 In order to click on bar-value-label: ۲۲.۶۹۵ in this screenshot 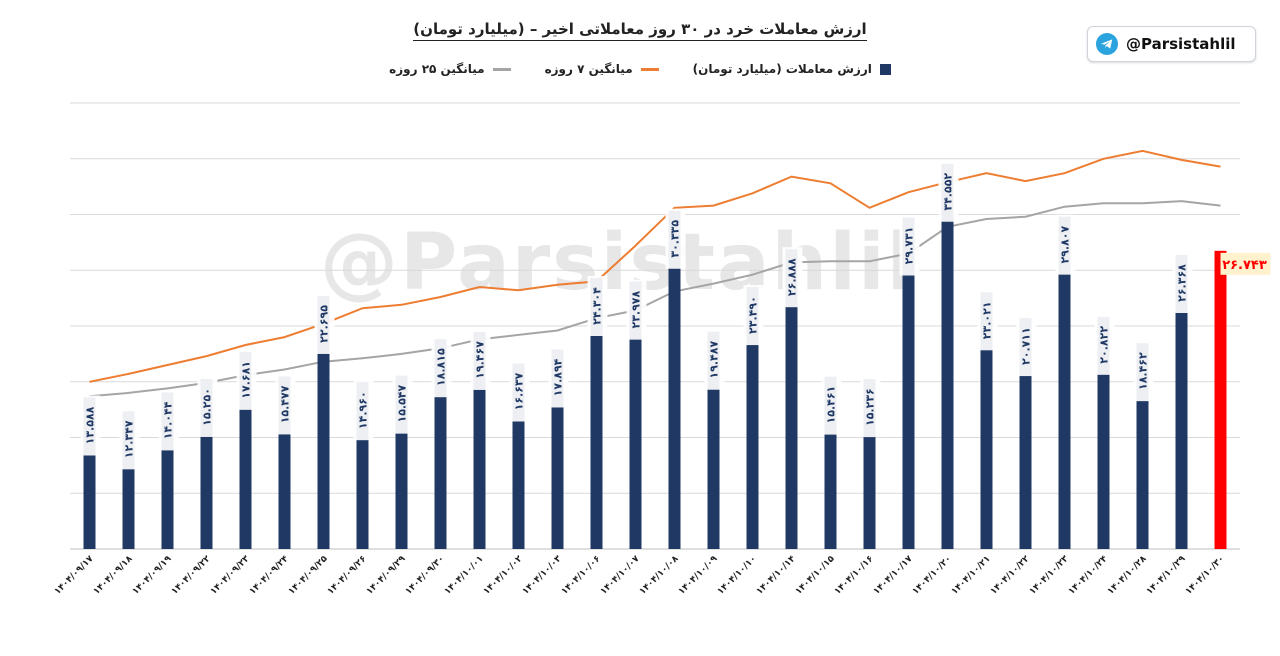, I will do `click(324, 324)`.